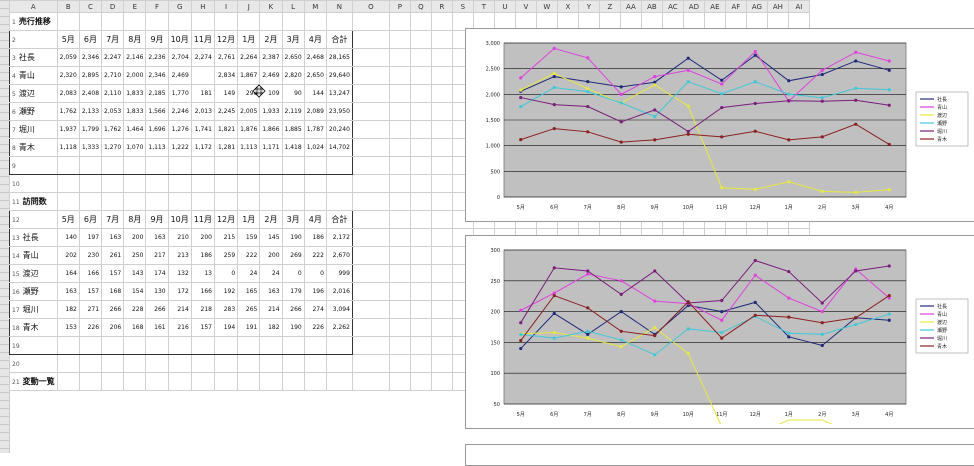  I want to click on value-cell: 2,408, so click(90, 93).